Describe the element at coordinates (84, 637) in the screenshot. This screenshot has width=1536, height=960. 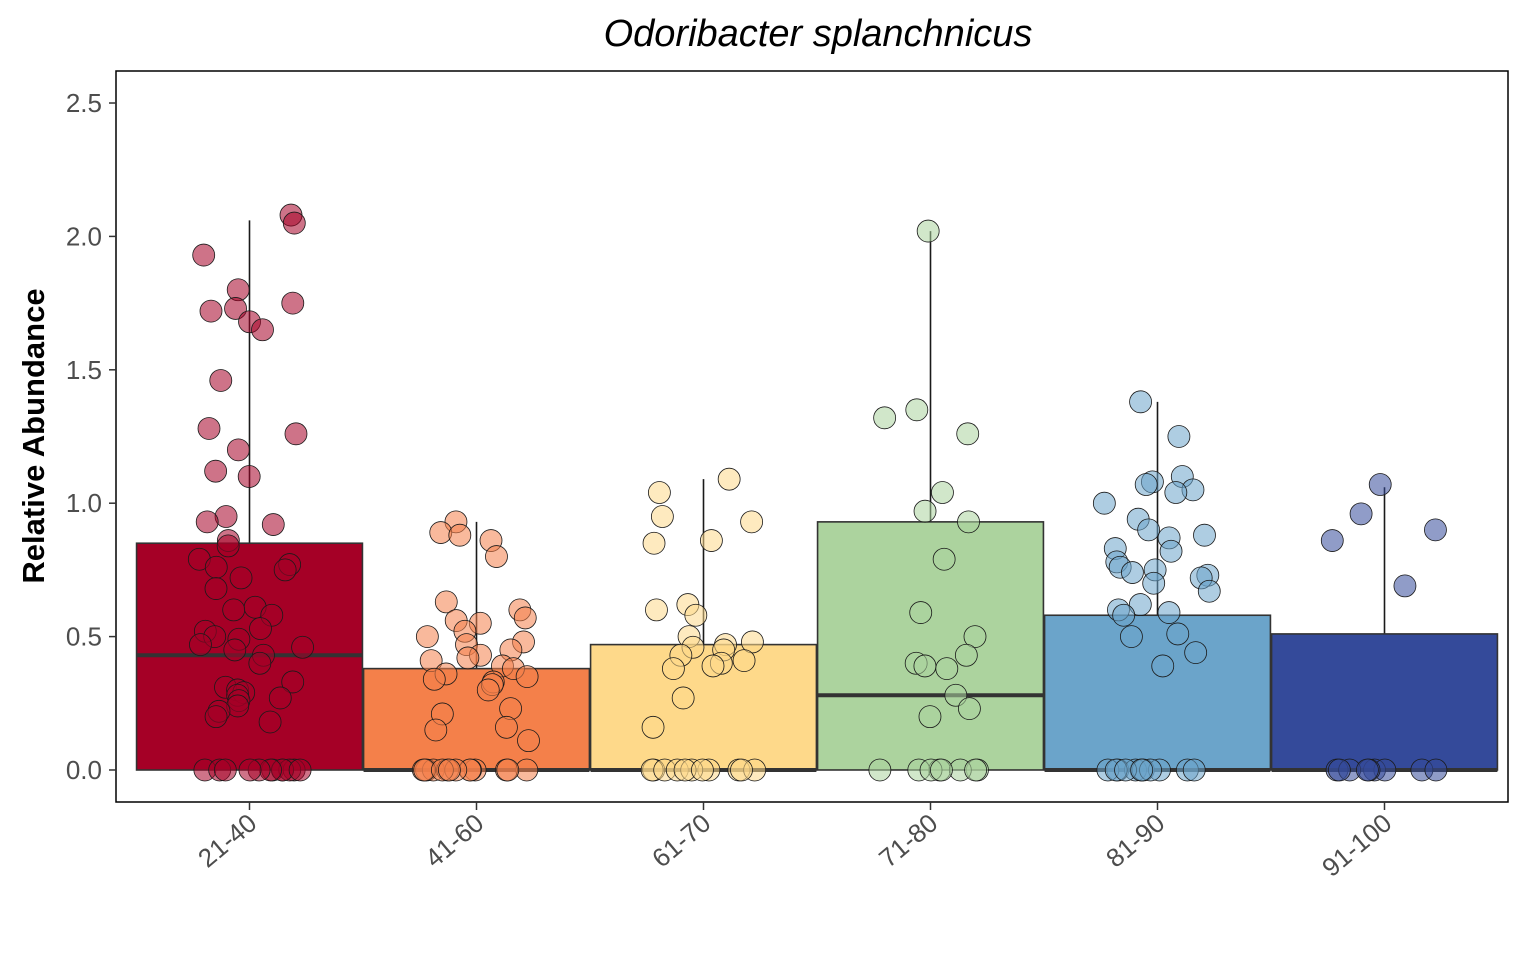
I see `y-tick-label: 0.5` at that location.